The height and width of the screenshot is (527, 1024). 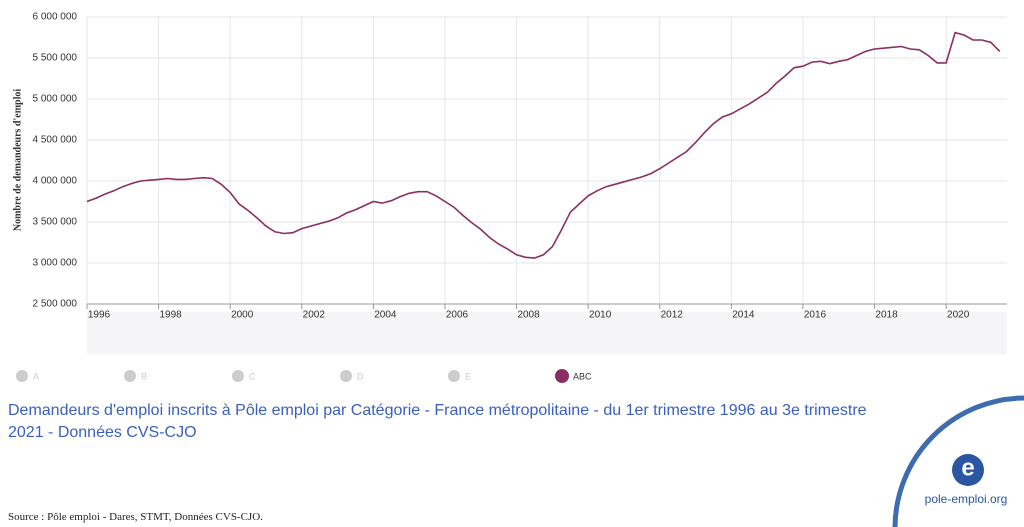 I want to click on y-tick-label: 2 500 000, so click(x=55, y=304).